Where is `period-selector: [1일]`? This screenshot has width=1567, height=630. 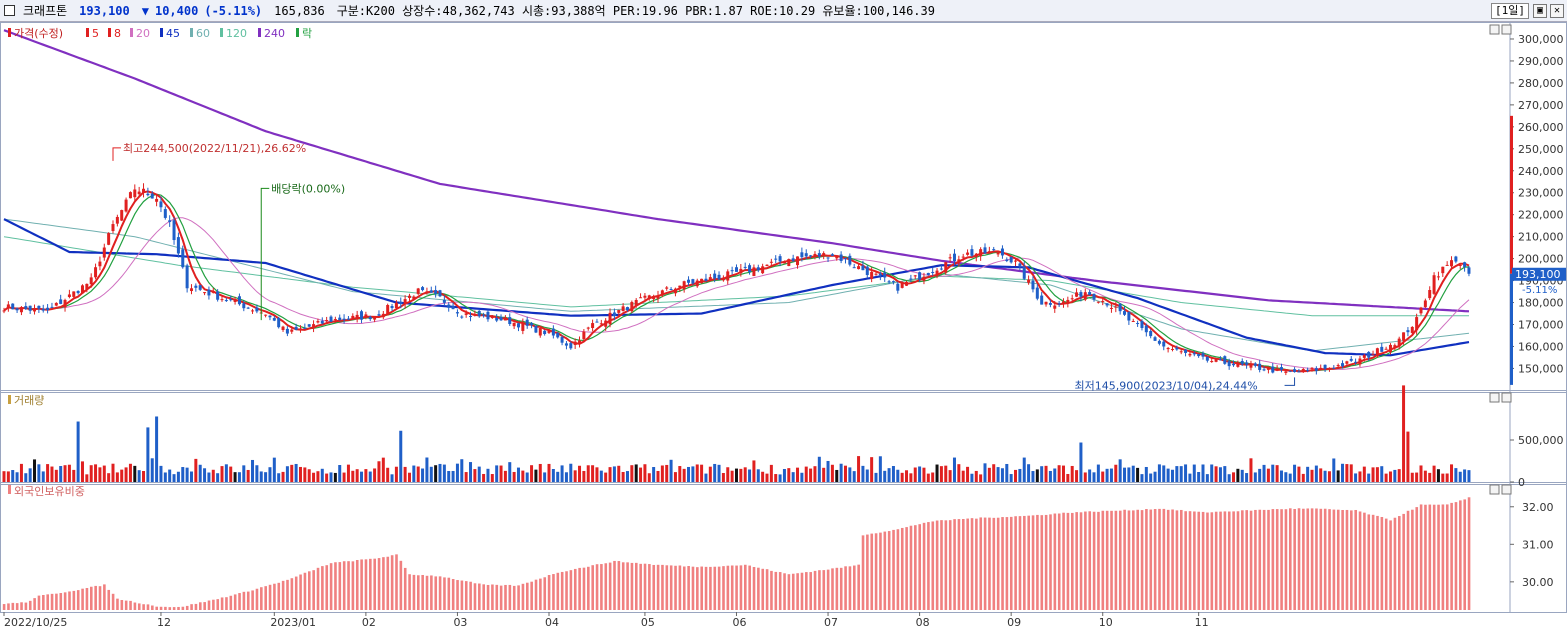
period-selector: [1일] is located at coordinates (1510, 10).